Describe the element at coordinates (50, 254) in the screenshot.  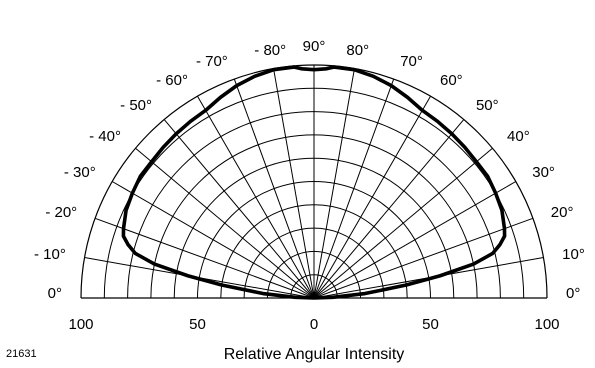
I see `angle-label: - 10°` at that location.